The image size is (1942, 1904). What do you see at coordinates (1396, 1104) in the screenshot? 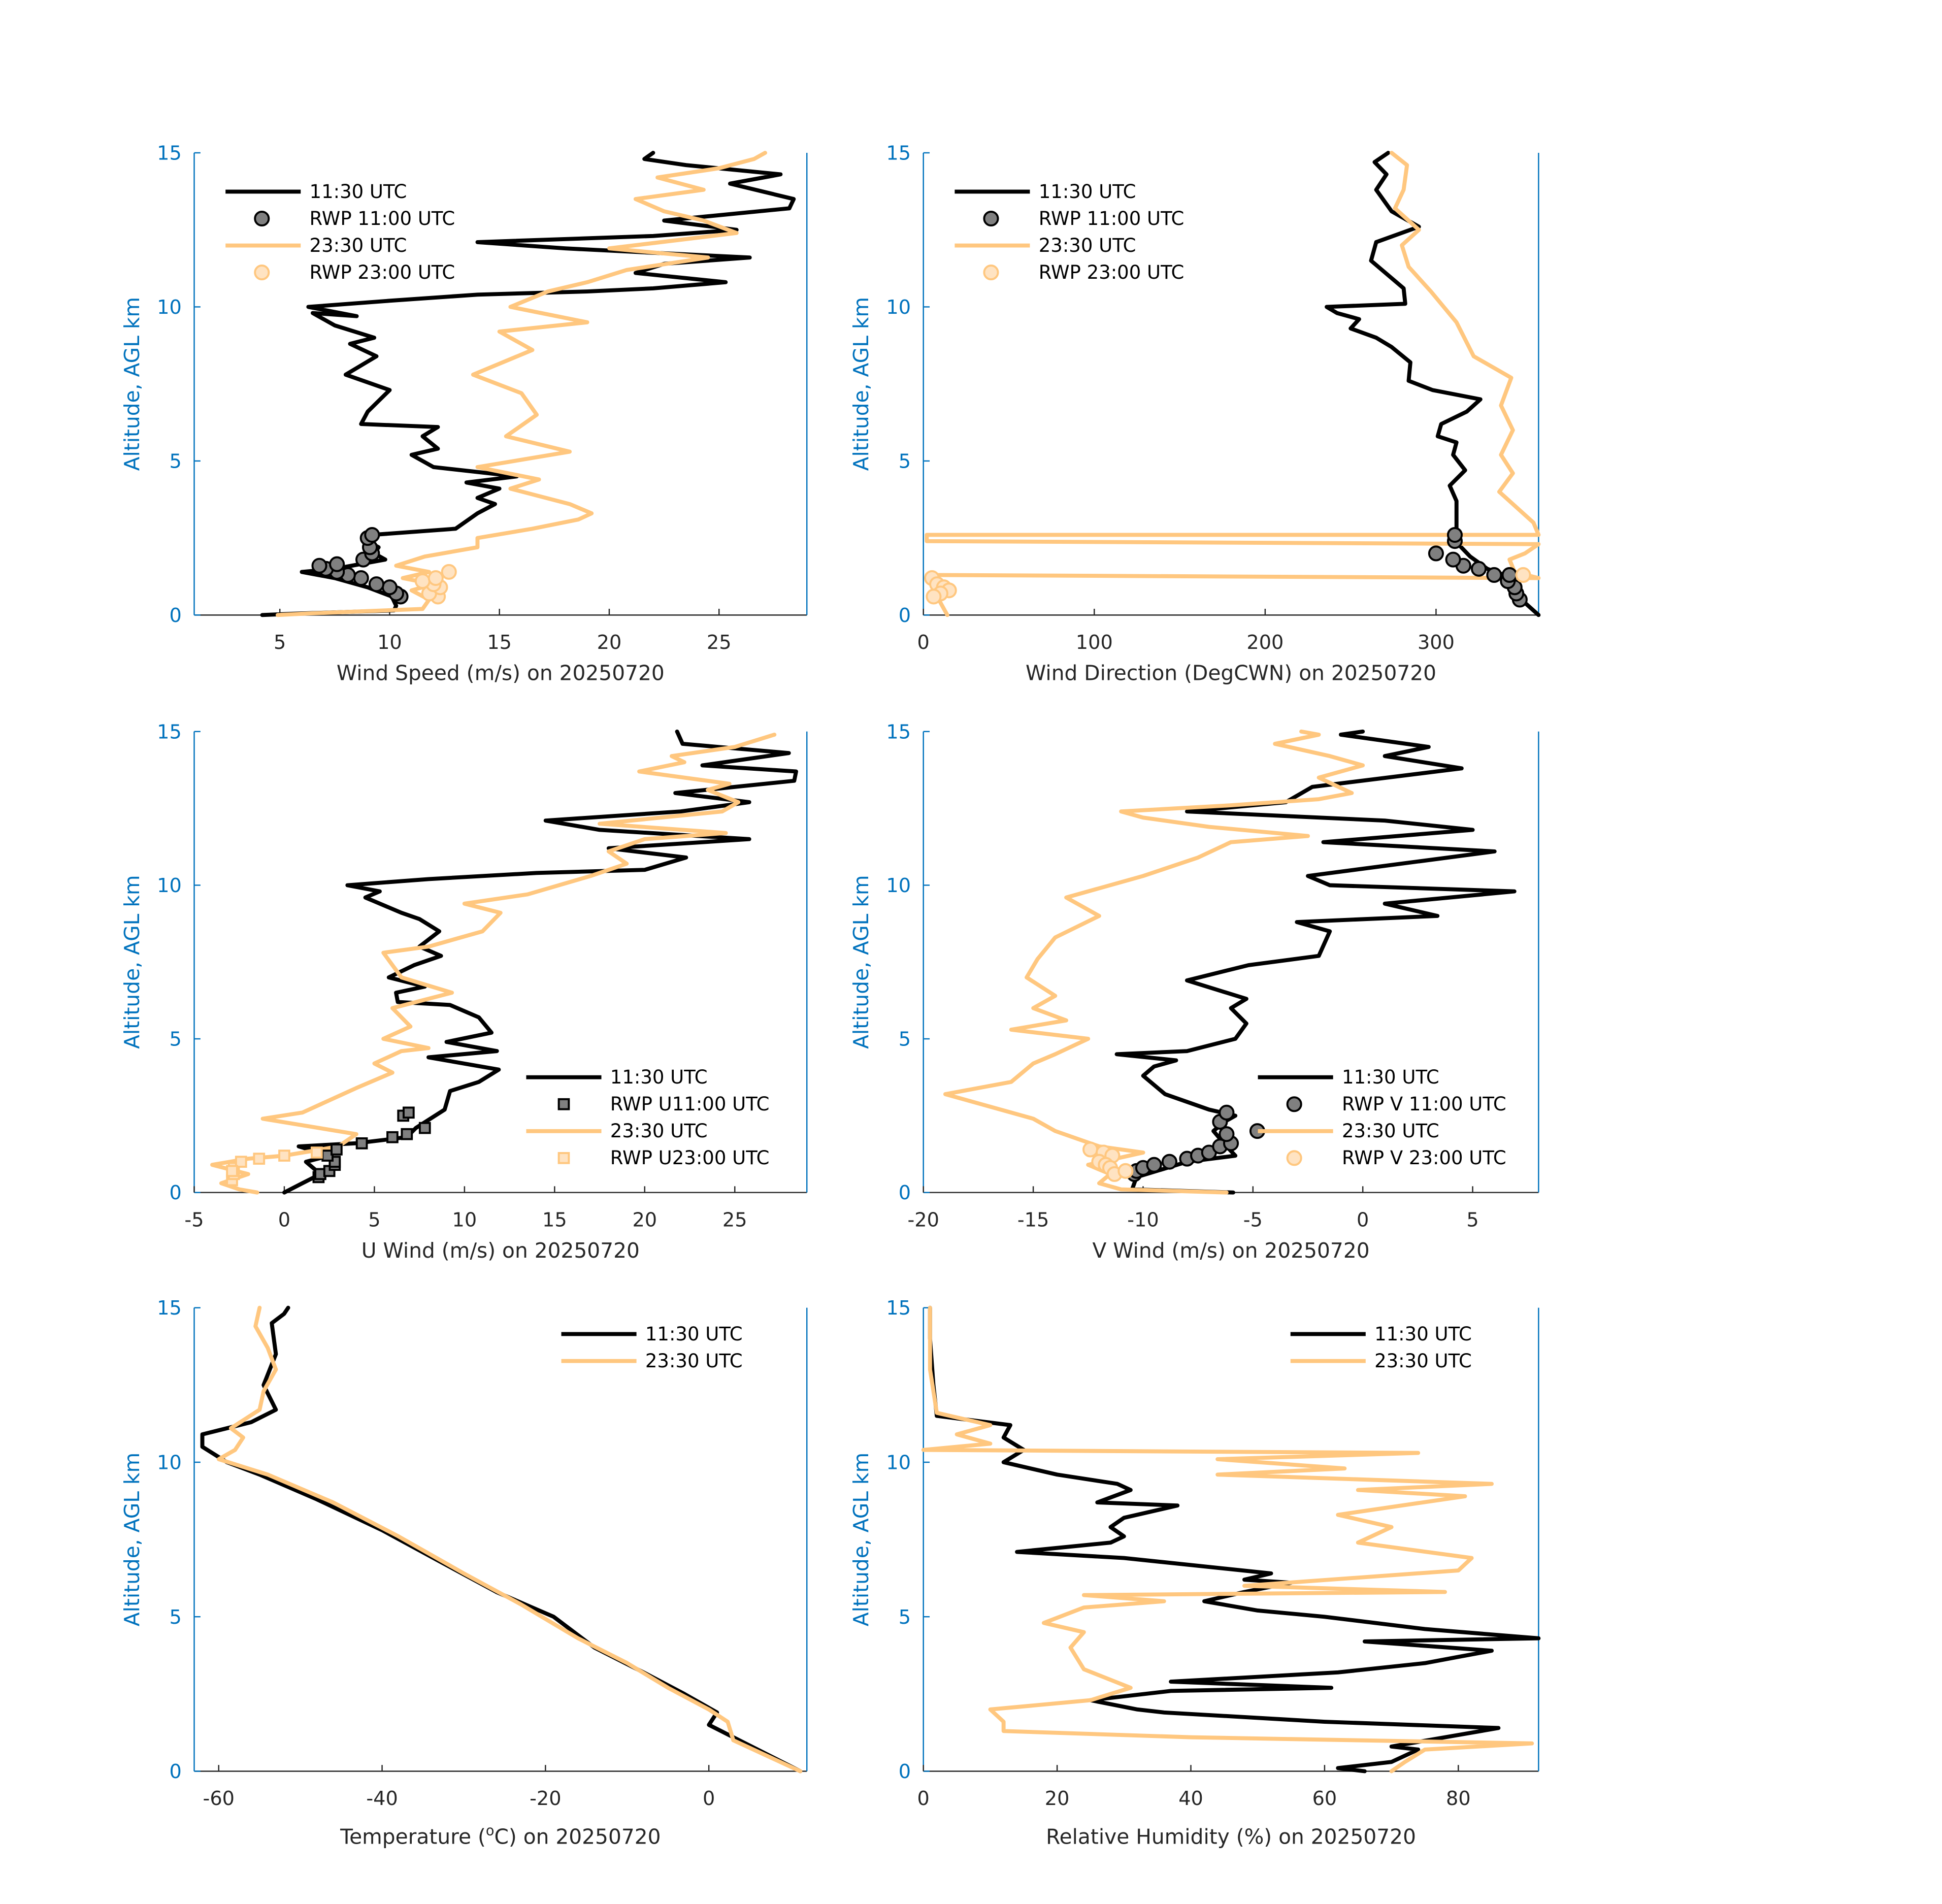
I see `legend-item: RWP V 11:00 UTC` at bounding box center [1396, 1104].